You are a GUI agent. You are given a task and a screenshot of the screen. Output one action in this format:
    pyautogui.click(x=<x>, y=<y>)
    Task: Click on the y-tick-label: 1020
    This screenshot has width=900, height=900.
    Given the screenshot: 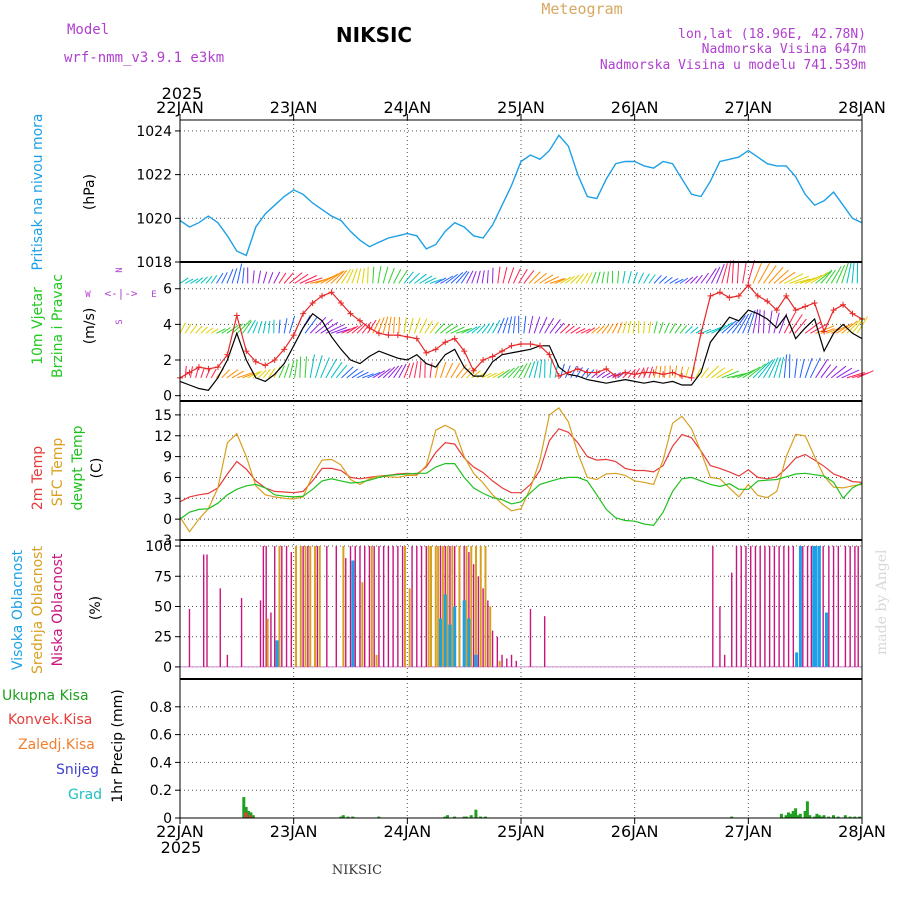 What is the action you would take?
    pyautogui.click(x=154, y=219)
    